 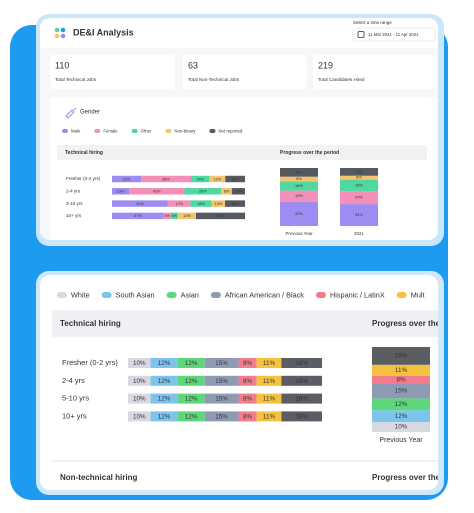 What do you see at coordinates (80, 294) in the screenshot?
I see `legend-label: White` at bounding box center [80, 294].